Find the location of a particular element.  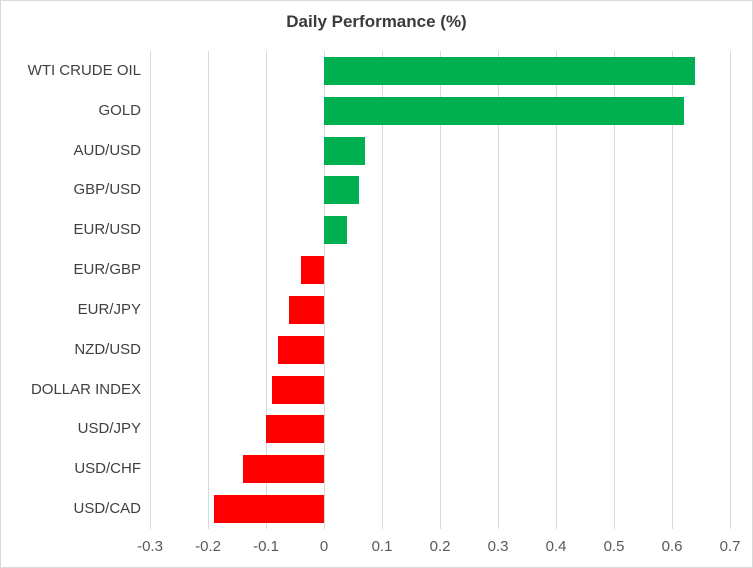

category-label: WTI CRUDE OIL is located at coordinates (84, 70).